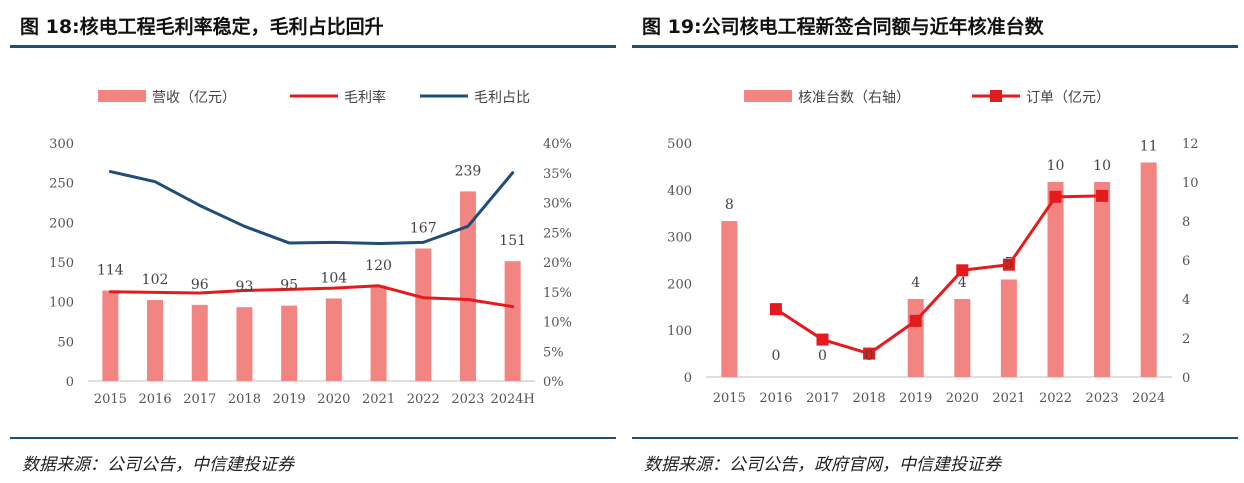 The image size is (1244, 483). What do you see at coordinates (245, 287) in the screenshot?
I see `revenue-data-label: 93` at bounding box center [245, 287].